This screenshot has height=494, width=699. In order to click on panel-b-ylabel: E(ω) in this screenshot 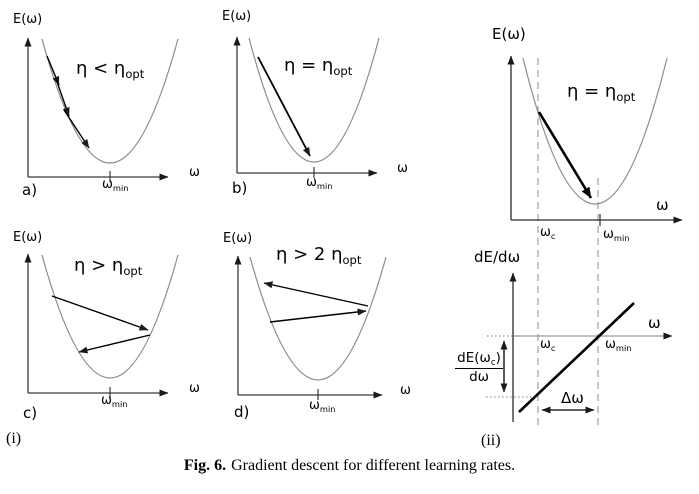, I will do `click(237, 16)`.